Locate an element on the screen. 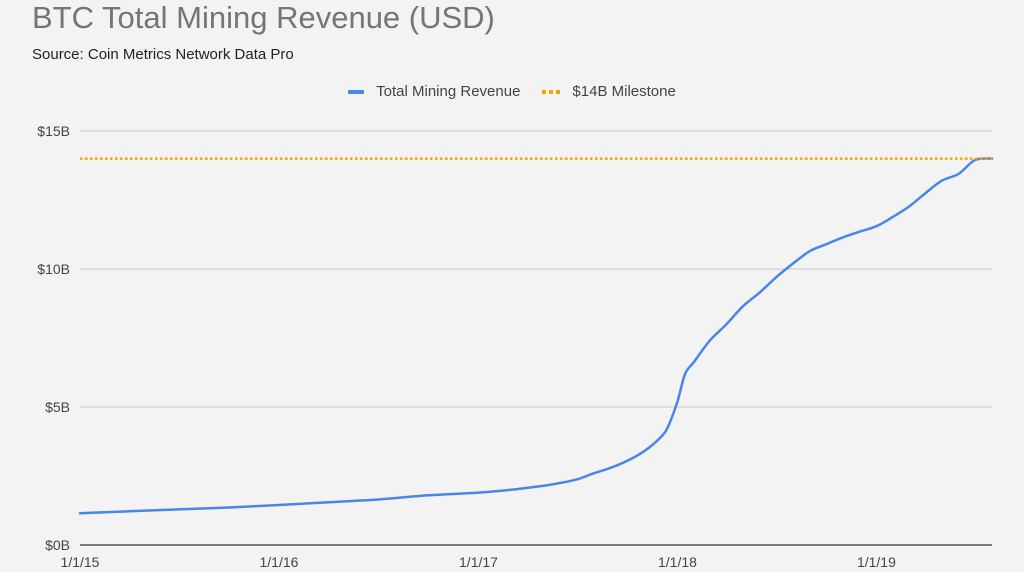  legend-label: Total Mining Revenue is located at coordinates (448, 91).